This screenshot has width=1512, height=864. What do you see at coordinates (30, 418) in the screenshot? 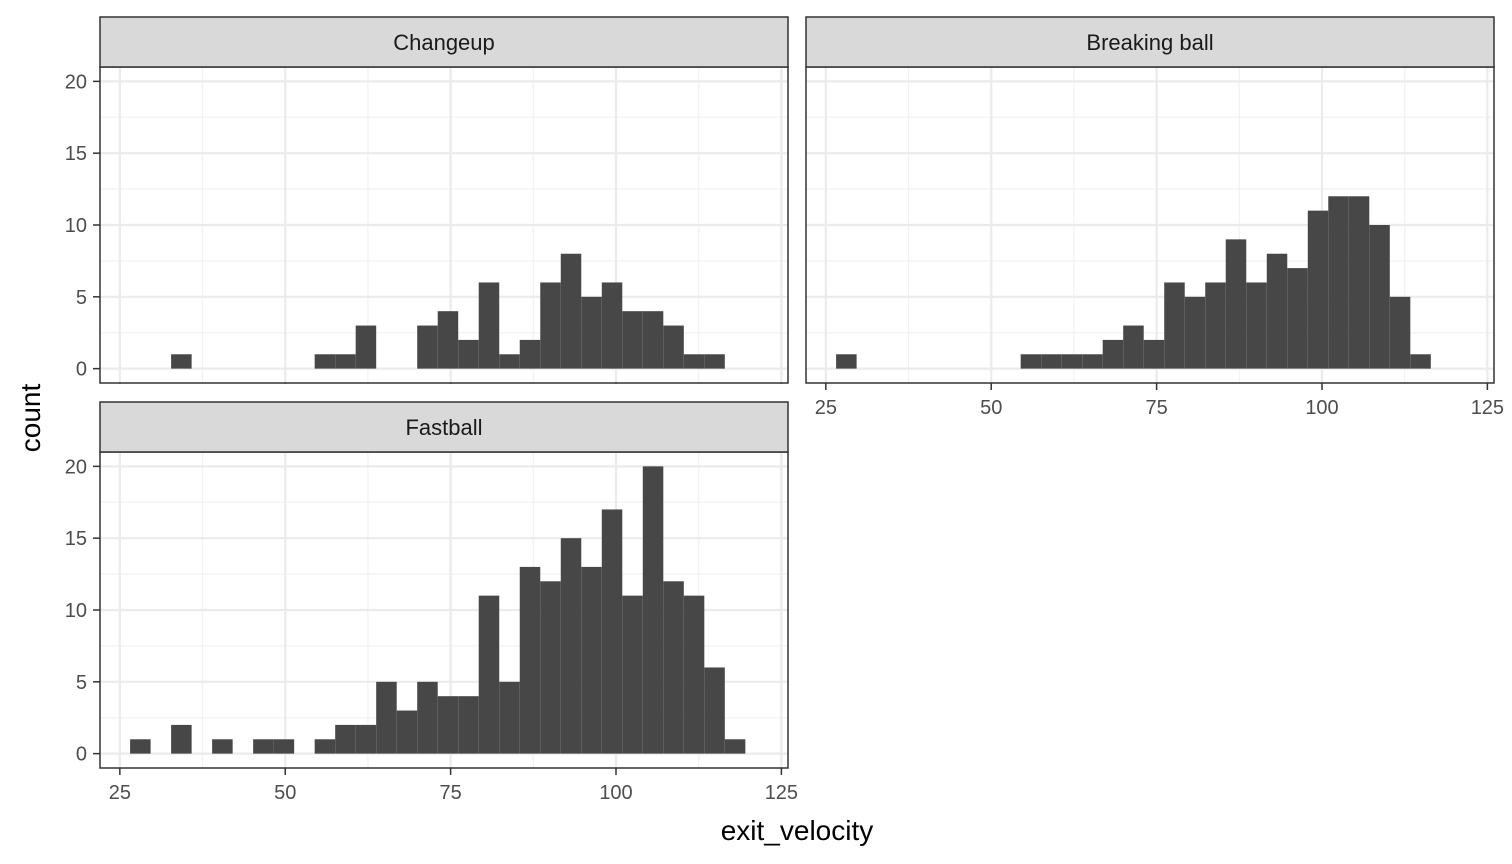
I see `y-axis-title: count` at bounding box center [30, 418].